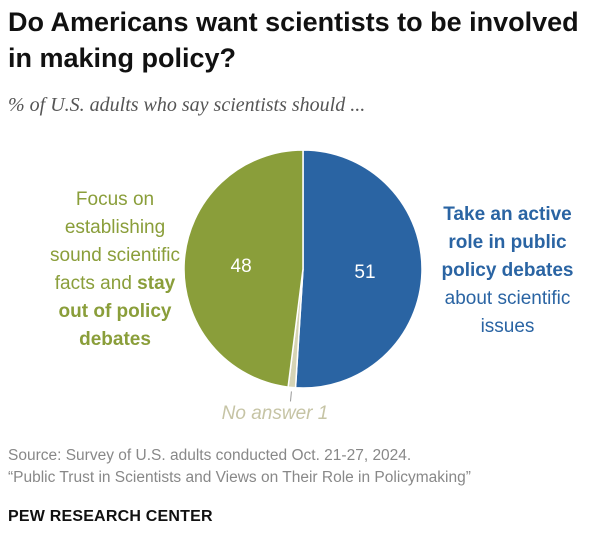  I want to click on brand-logo: PEW RESEARCH CENTER, so click(110, 516).